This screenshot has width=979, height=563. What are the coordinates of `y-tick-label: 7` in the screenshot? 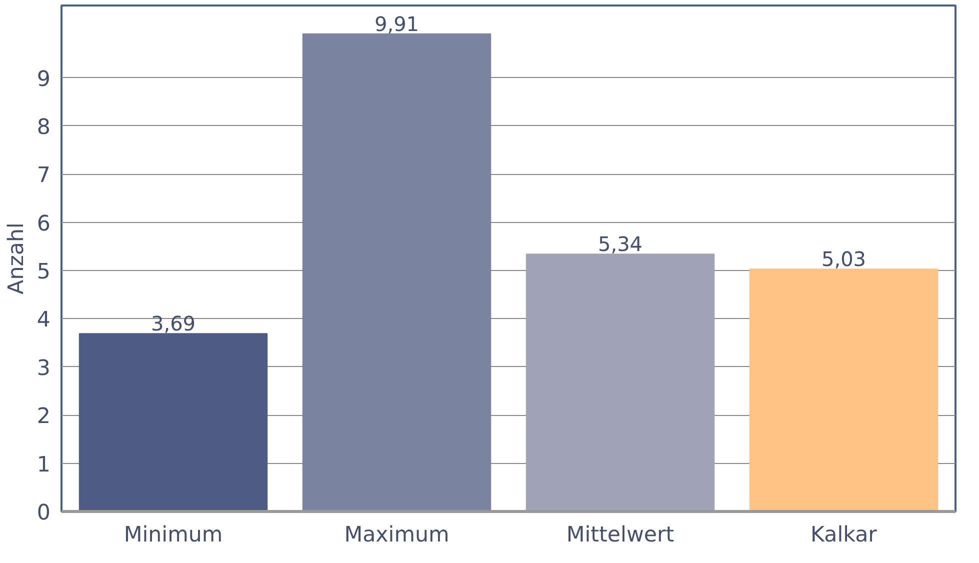 It's located at (43, 175).